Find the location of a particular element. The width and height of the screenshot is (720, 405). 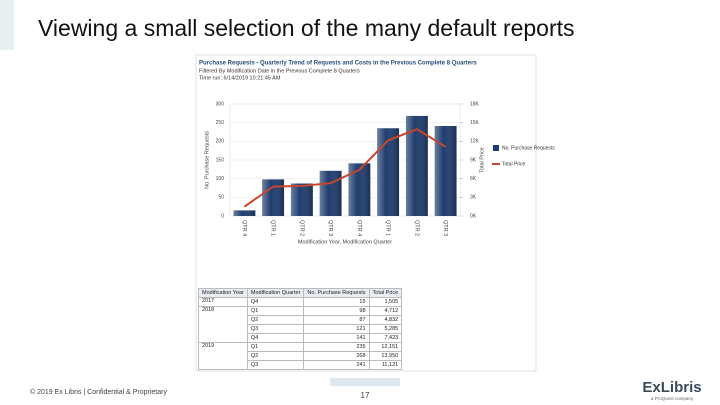

legend-label: No. Purchase Requests is located at coordinates (528, 148).